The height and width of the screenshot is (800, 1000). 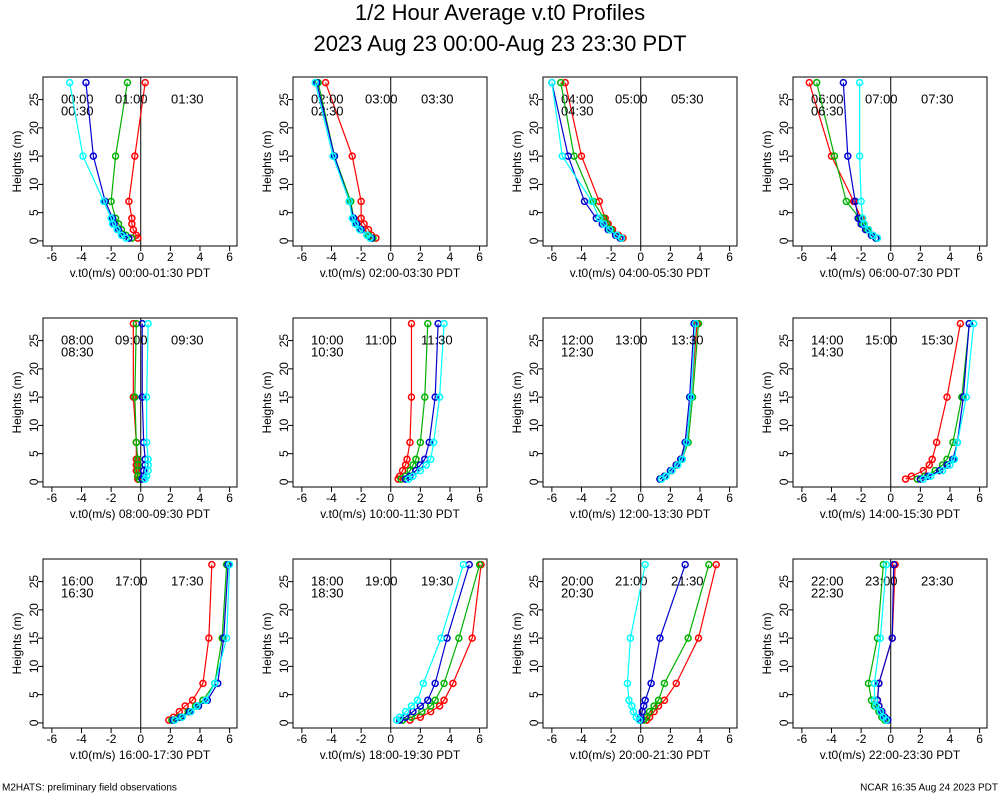 What do you see at coordinates (937, 98) in the screenshot?
I see `legend-entry: 07:30` at bounding box center [937, 98].